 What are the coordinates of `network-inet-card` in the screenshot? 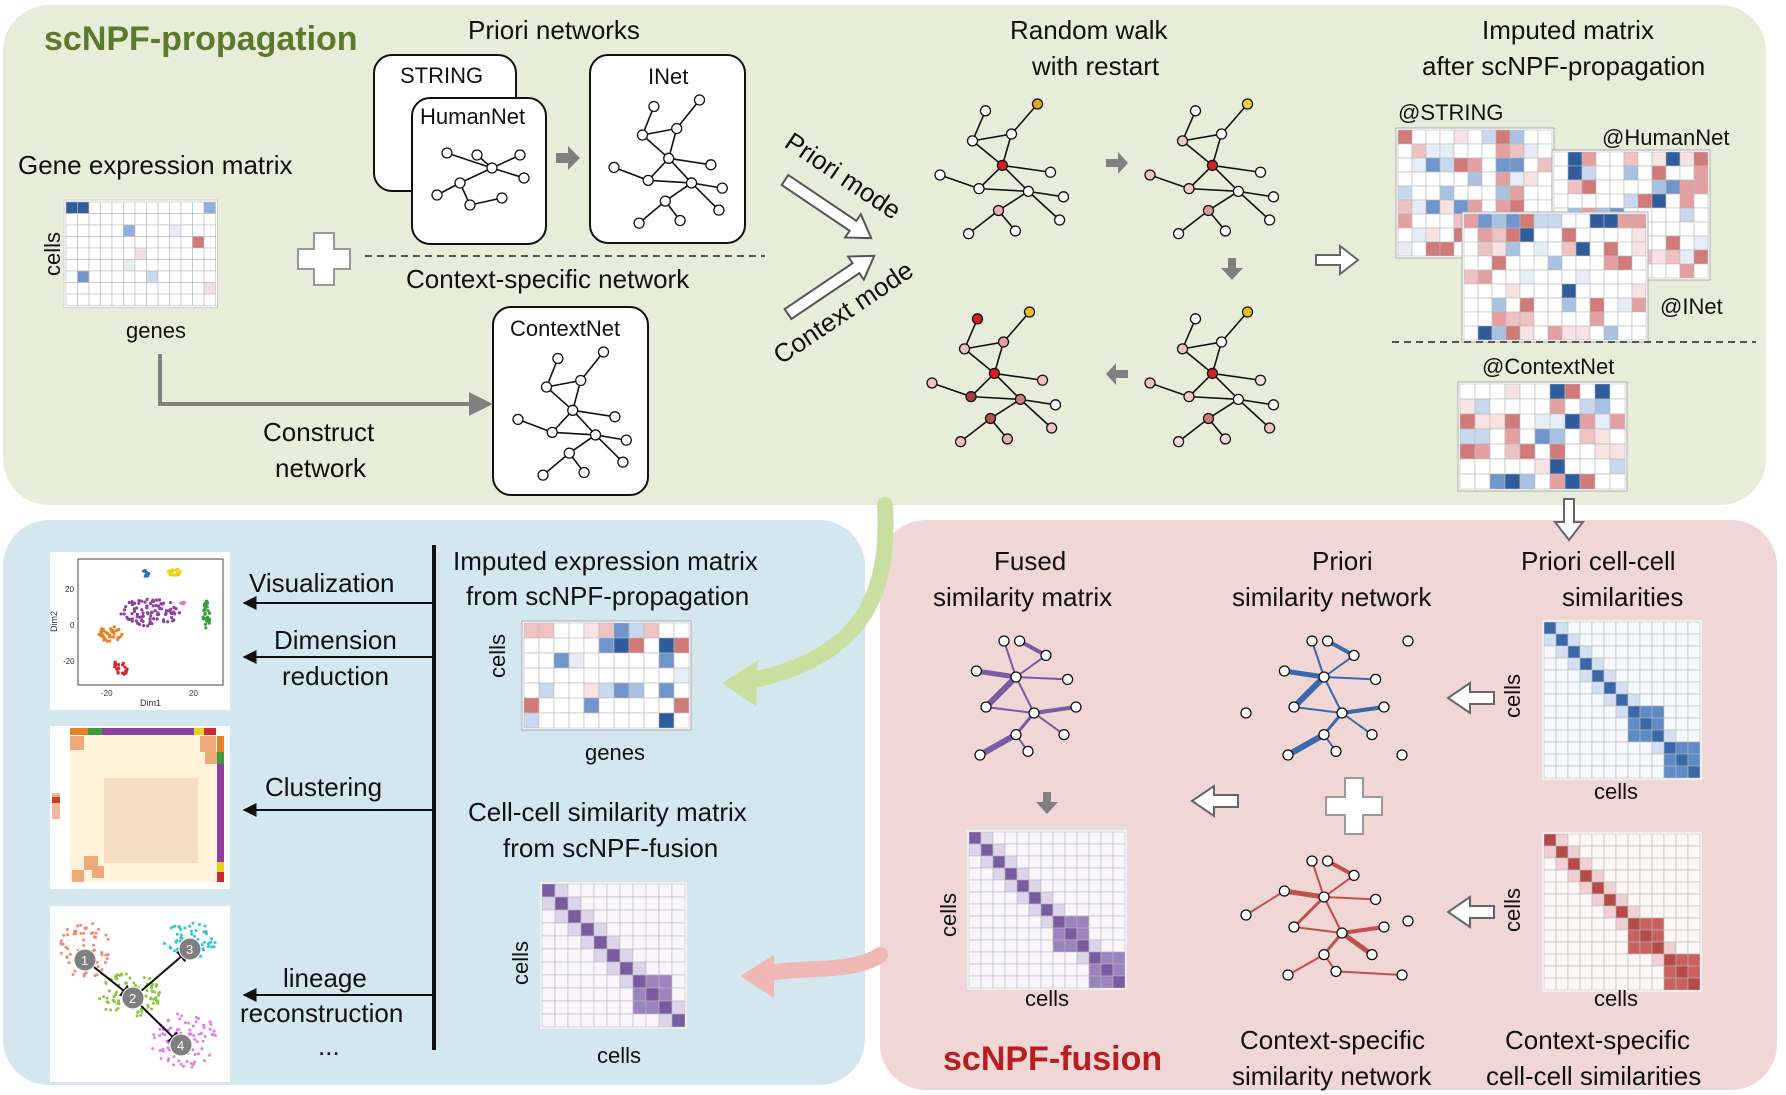 It's located at (667, 149).